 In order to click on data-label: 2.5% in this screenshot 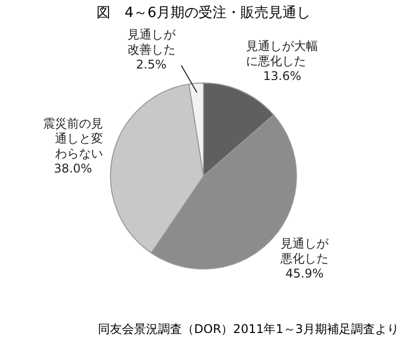, I will do `click(151, 64)`.